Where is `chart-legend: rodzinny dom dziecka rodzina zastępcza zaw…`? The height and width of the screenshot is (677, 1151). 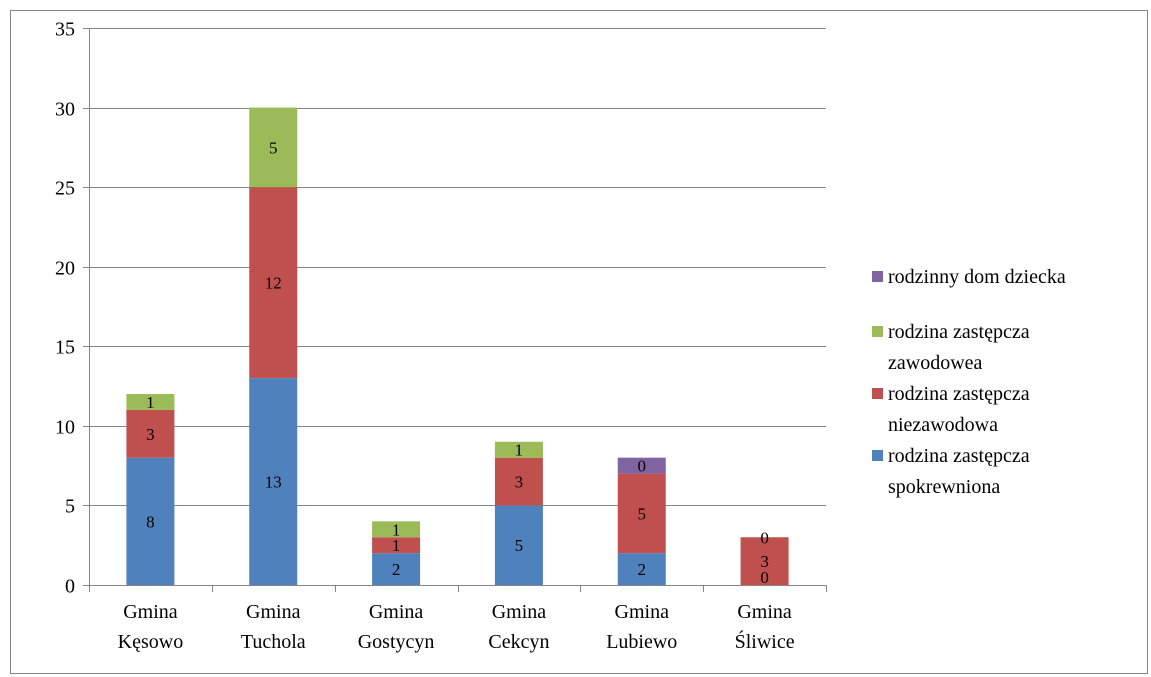 chart-legend: rodzinny dom dziecka rodzina zastępcza zaw… is located at coordinates (1007, 382).